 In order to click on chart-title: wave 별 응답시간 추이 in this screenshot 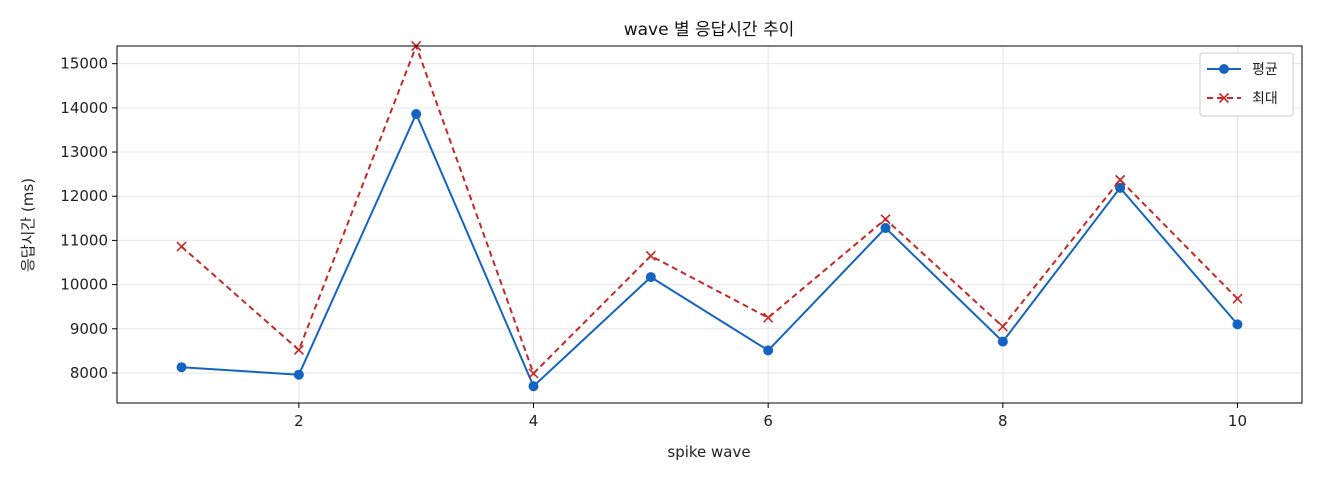, I will do `click(709, 30)`.